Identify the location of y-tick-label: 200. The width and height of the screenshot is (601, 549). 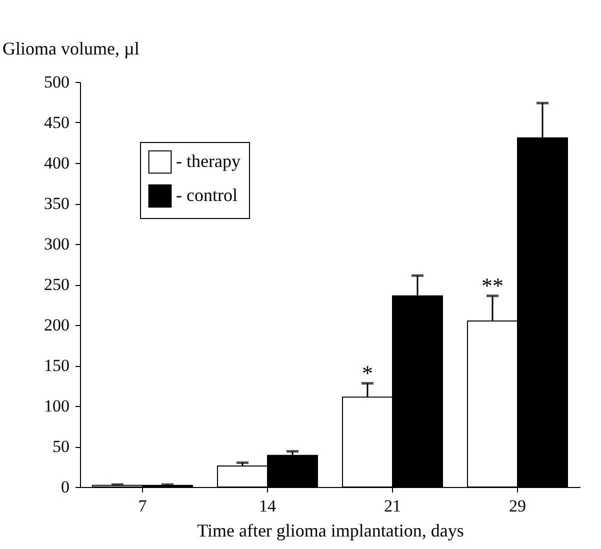
(57, 325).